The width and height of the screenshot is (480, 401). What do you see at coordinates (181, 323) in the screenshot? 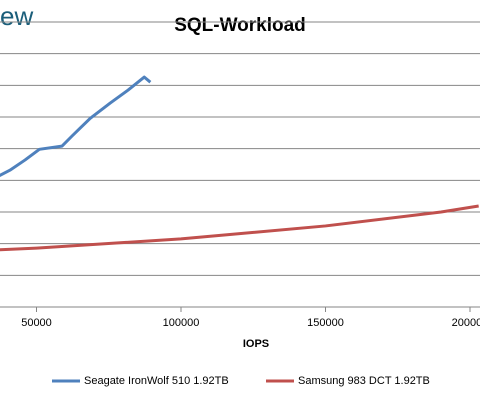
I see `x-tick-label: 100000` at bounding box center [181, 323].